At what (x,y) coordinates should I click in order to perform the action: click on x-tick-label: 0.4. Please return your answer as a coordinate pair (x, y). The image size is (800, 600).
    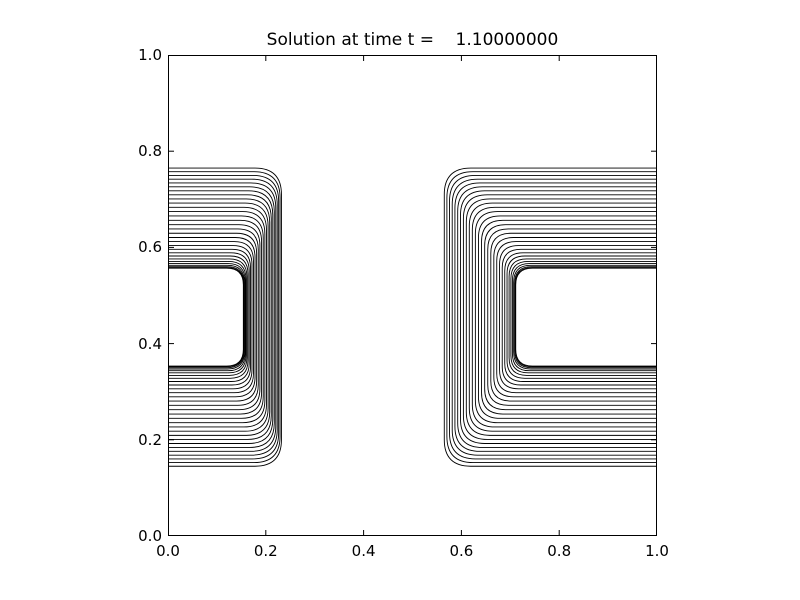
    Looking at the image, I should click on (363, 551).